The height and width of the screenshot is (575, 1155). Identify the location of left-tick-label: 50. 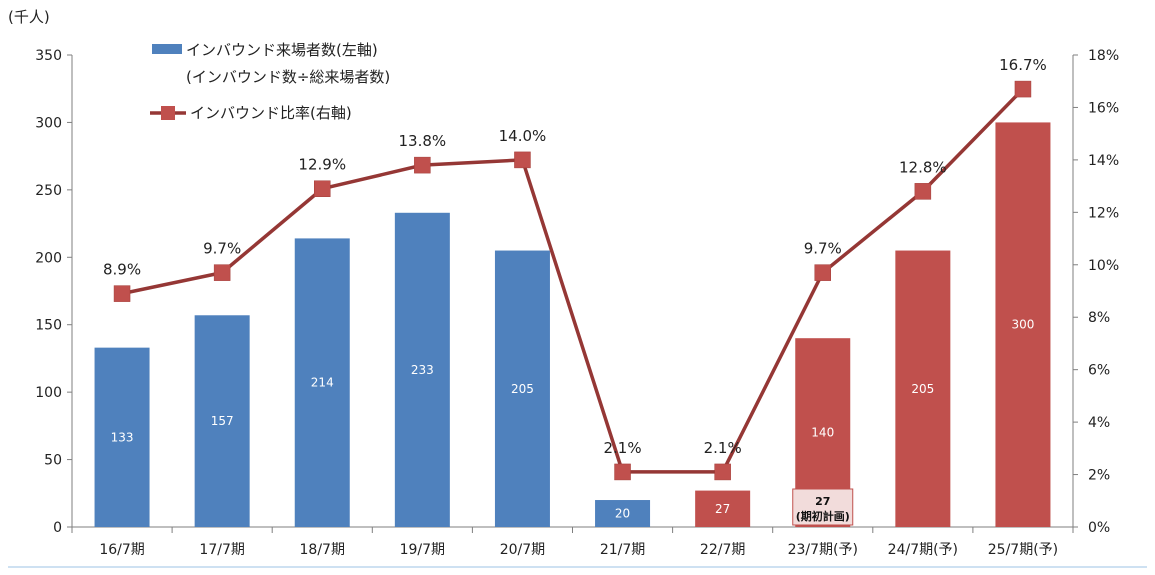
(53, 461).